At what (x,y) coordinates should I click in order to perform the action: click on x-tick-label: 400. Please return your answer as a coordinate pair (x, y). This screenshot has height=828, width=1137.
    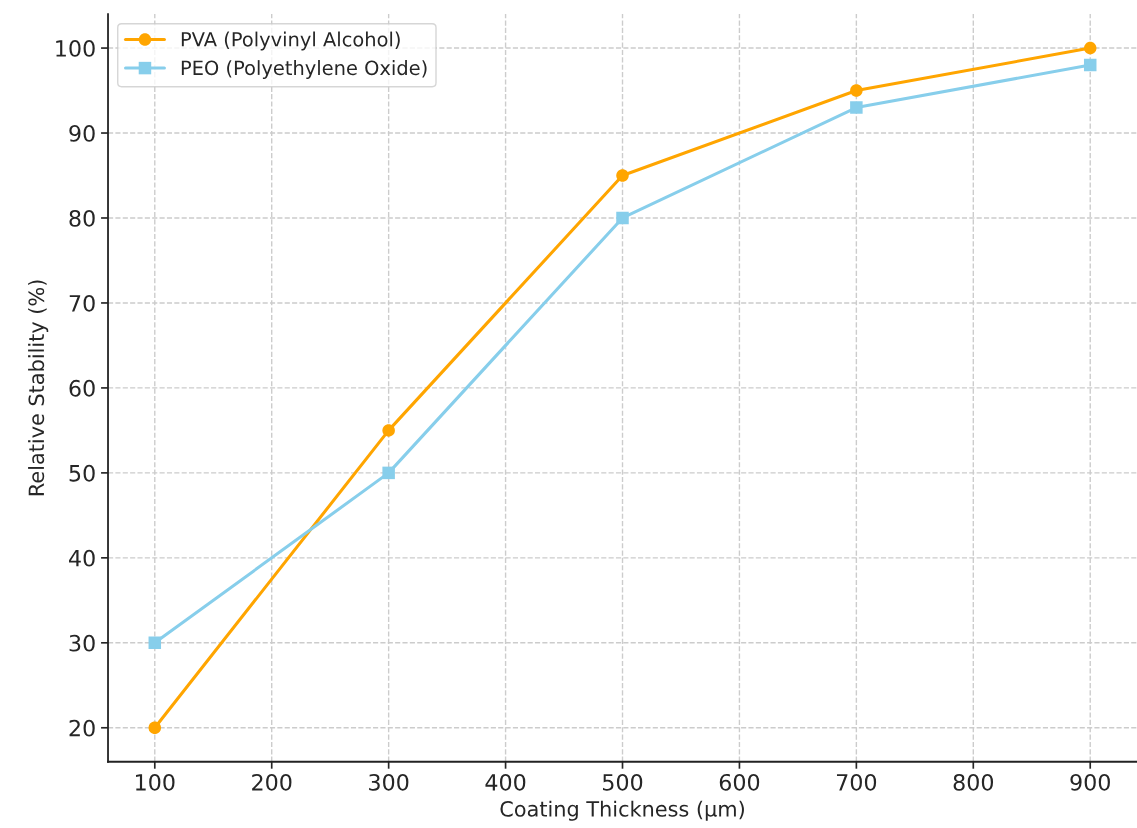
    Looking at the image, I should click on (505, 782).